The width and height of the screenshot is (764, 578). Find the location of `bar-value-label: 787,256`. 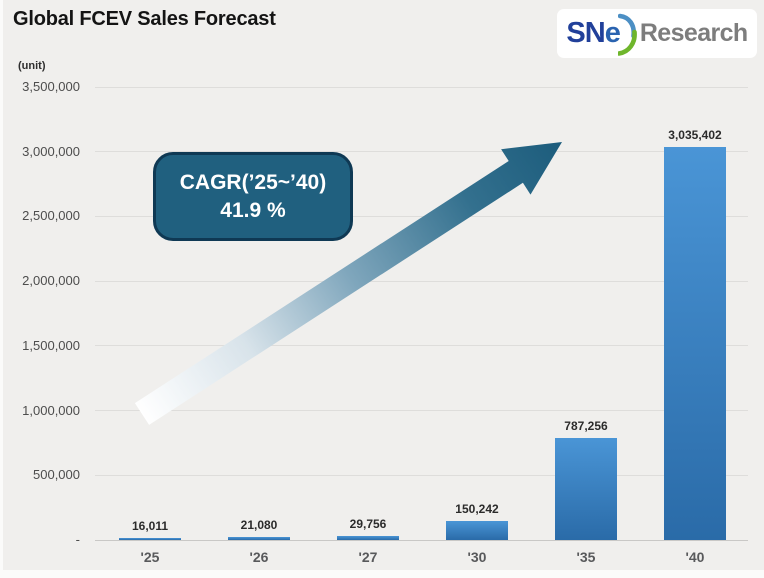

bar-value-label: 787,256 is located at coordinates (586, 426).